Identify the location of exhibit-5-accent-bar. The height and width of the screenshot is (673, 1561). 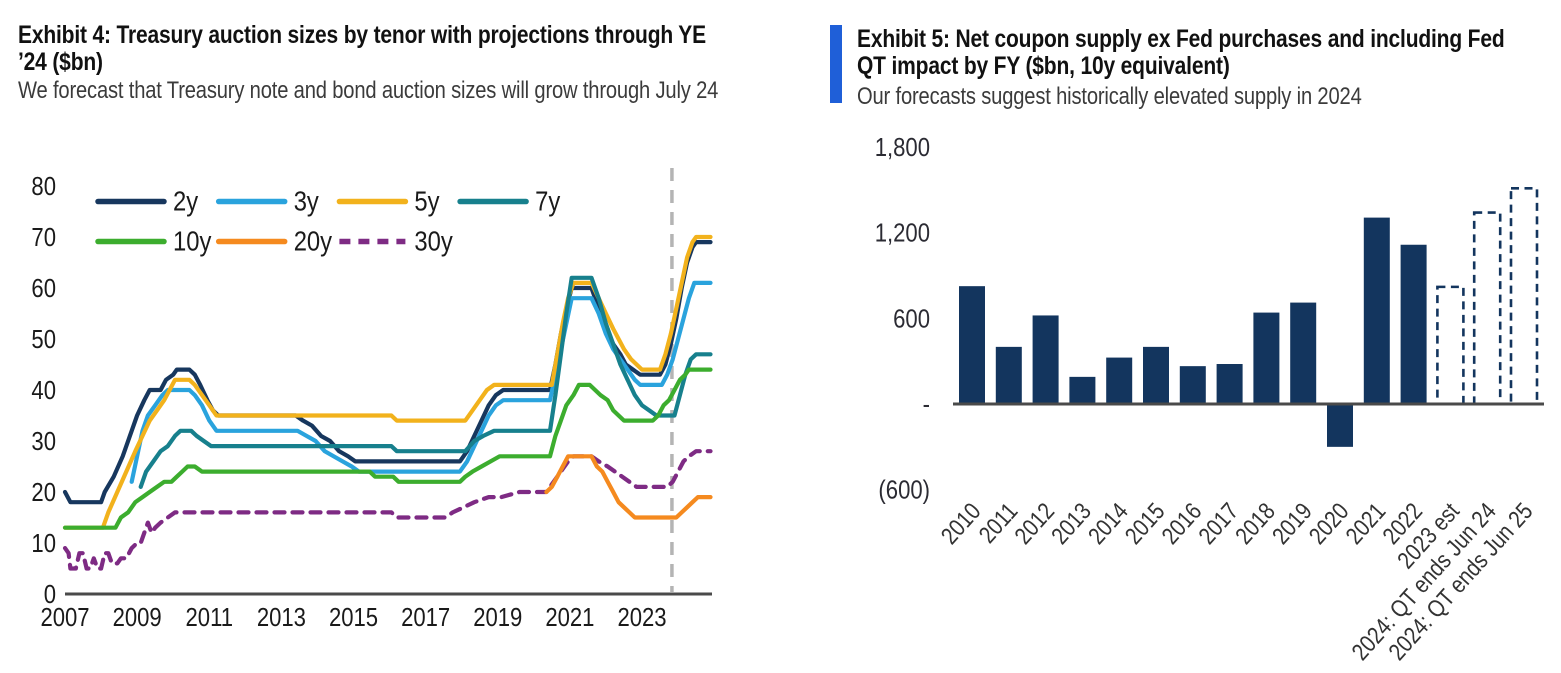
(836, 64).